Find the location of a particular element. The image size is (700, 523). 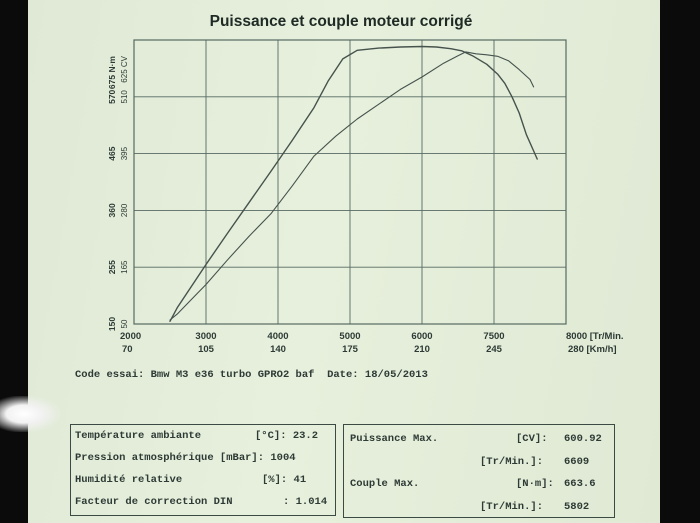

condition-unit: [°C]: is located at coordinates (271, 436).